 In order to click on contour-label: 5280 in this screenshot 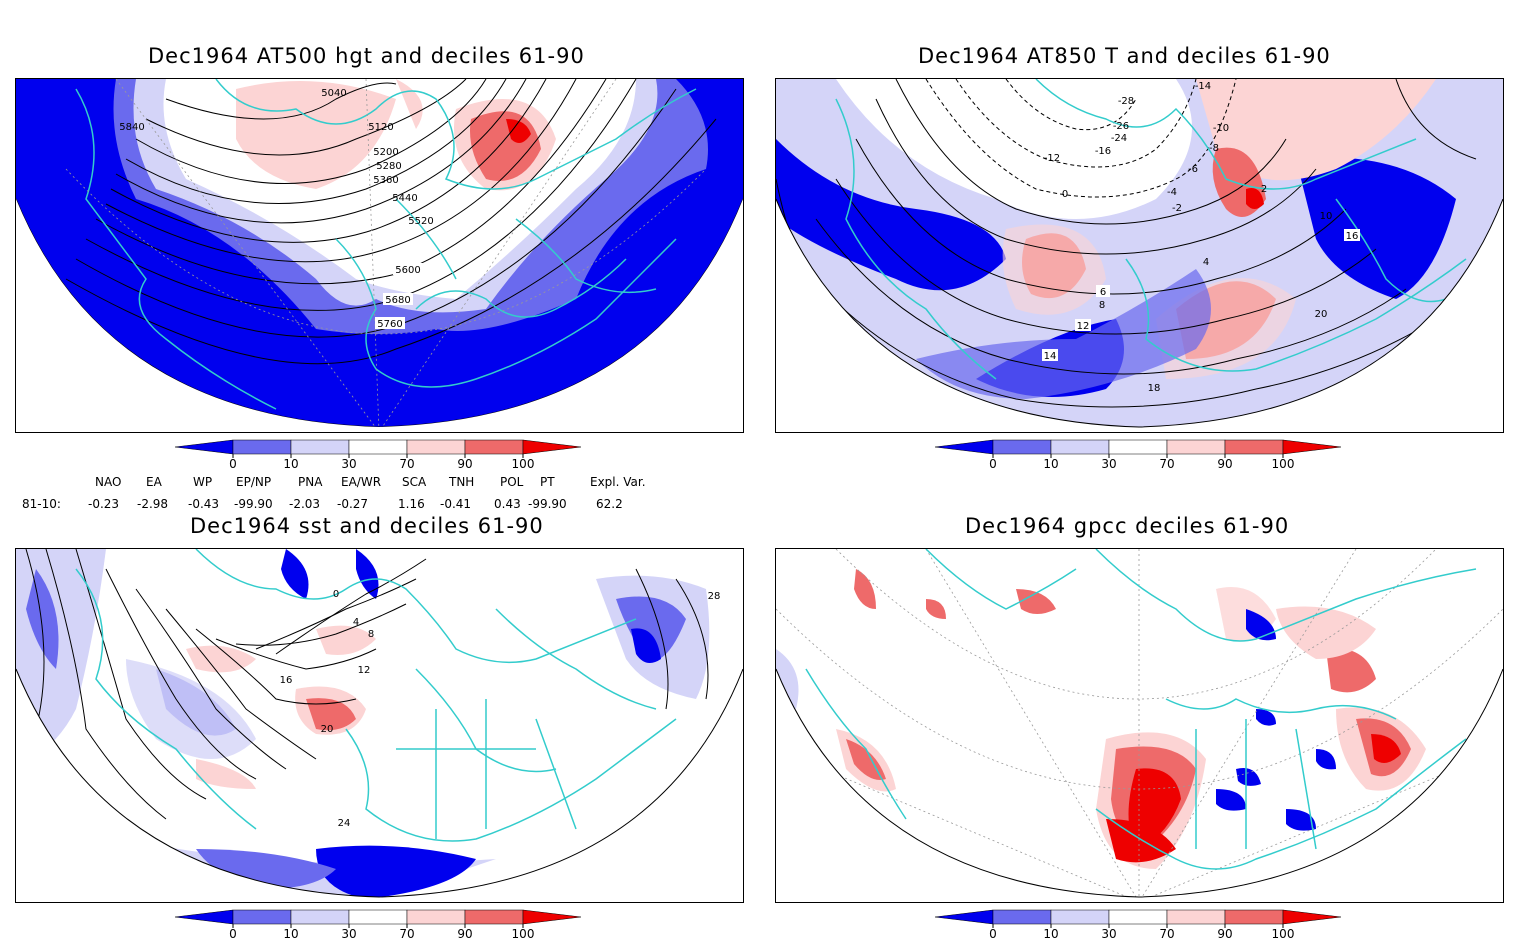, I will do `click(388, 166)`.